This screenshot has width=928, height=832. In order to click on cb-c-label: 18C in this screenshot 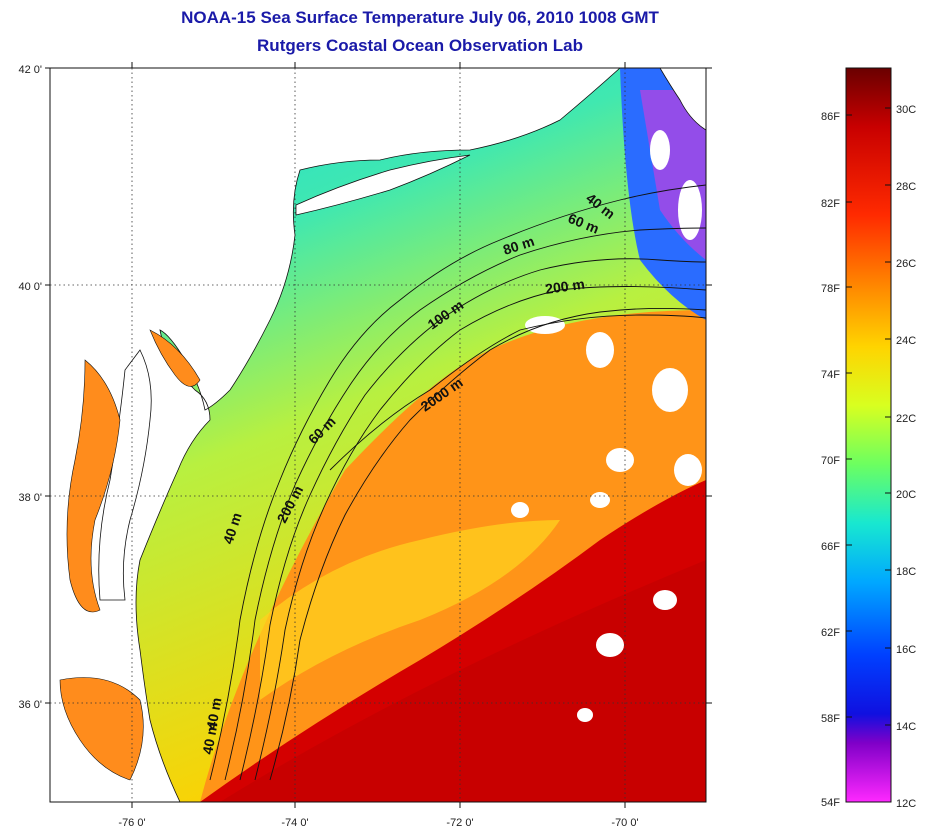, I will do `click(906, 572)`.